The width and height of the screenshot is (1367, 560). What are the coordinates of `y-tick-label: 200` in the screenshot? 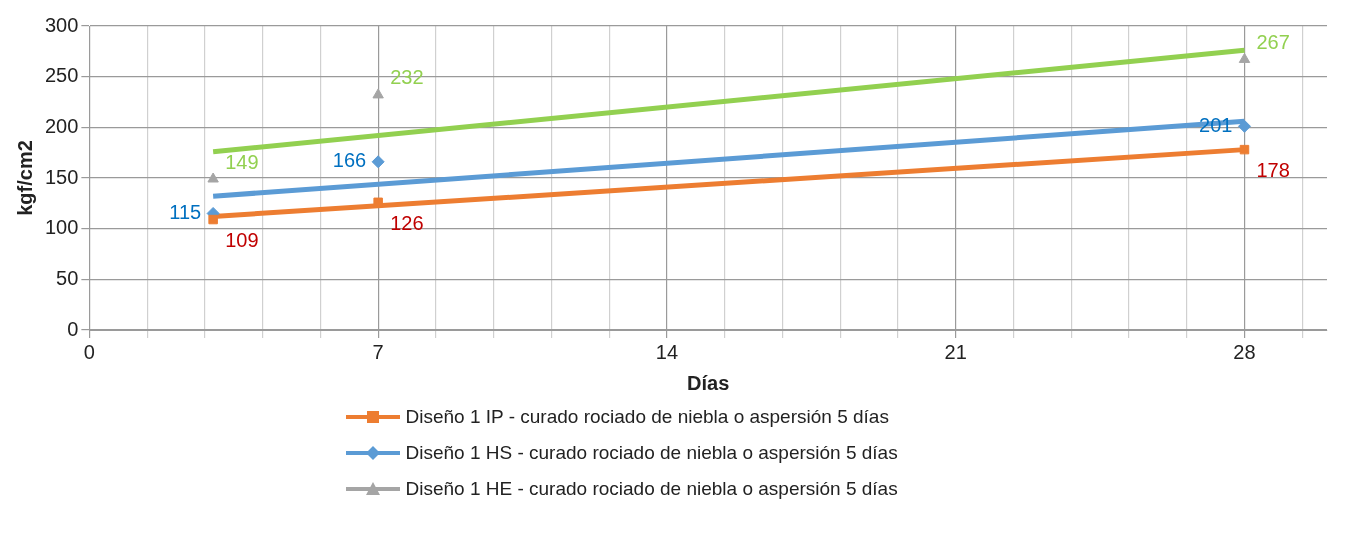 It's located at (61, 125).